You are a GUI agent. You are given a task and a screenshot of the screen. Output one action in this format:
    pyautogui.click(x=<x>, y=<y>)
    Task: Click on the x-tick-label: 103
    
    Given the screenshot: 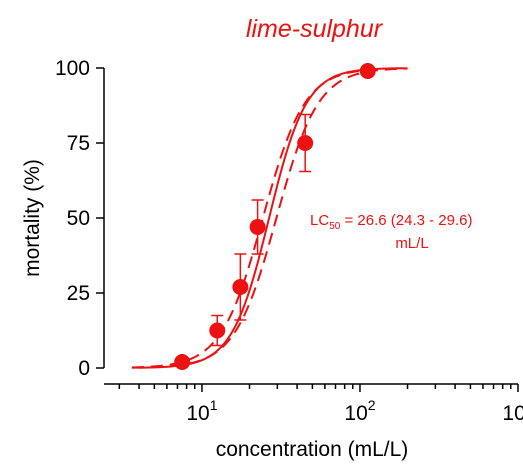 What is the action you would take?
    pyautogui.click(x=512, y=411)
    